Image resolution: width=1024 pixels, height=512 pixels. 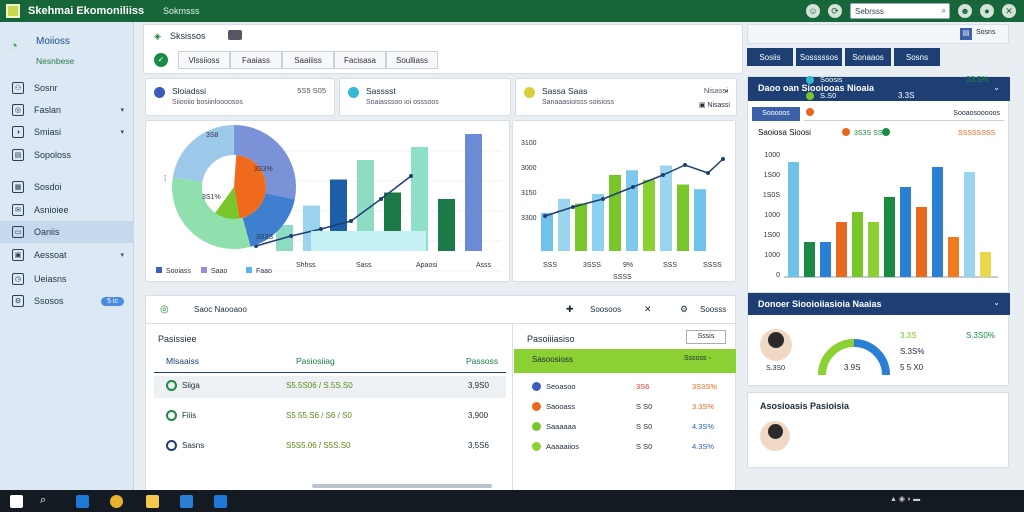 I want to click on folder-icon: ▣, so click(x=18, y=255).